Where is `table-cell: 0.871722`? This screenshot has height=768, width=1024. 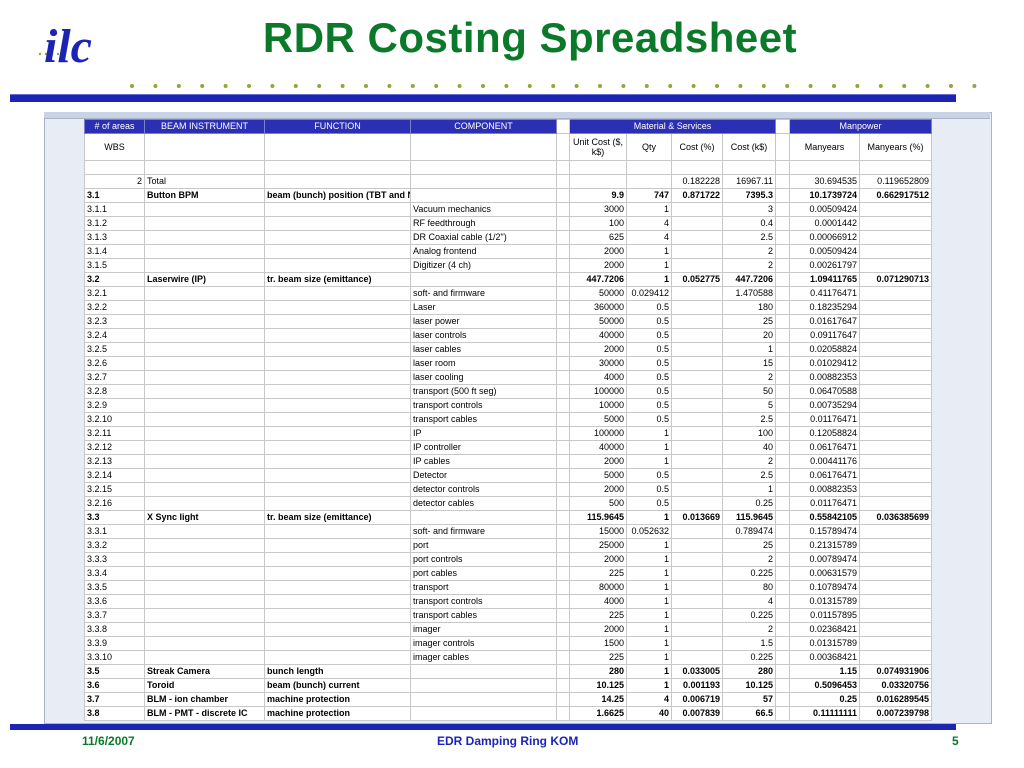 table-cell: 0.871722 is located at coordinates (697, 195).